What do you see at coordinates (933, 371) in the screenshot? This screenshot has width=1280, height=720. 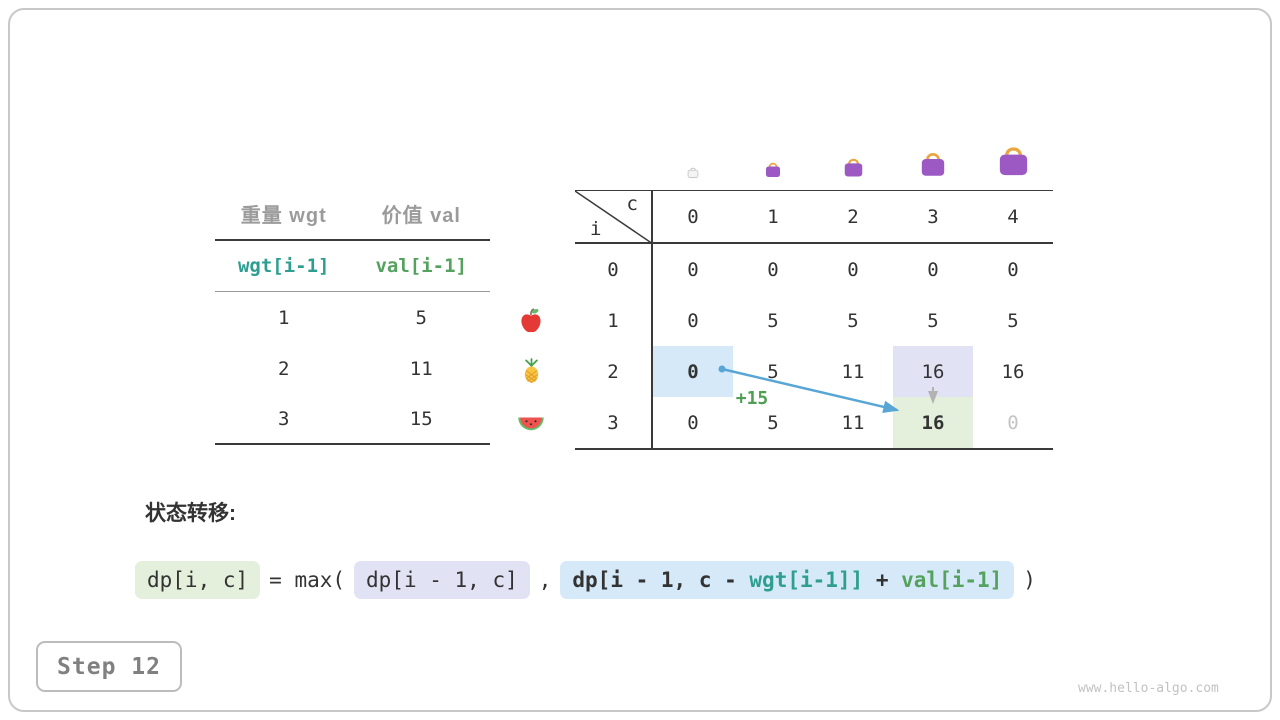 I see `dp-cell-2-3-above-highlight: 16` at bounding box center [933, 371].